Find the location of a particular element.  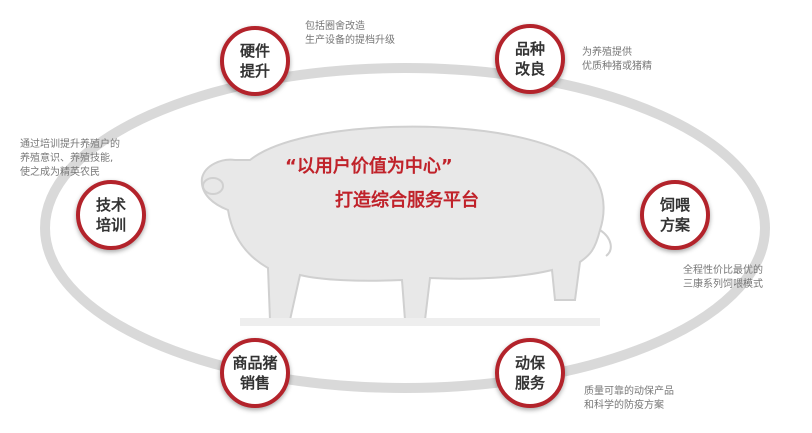

node-breed: 品种 改良 is located at coordinates (530, 59).